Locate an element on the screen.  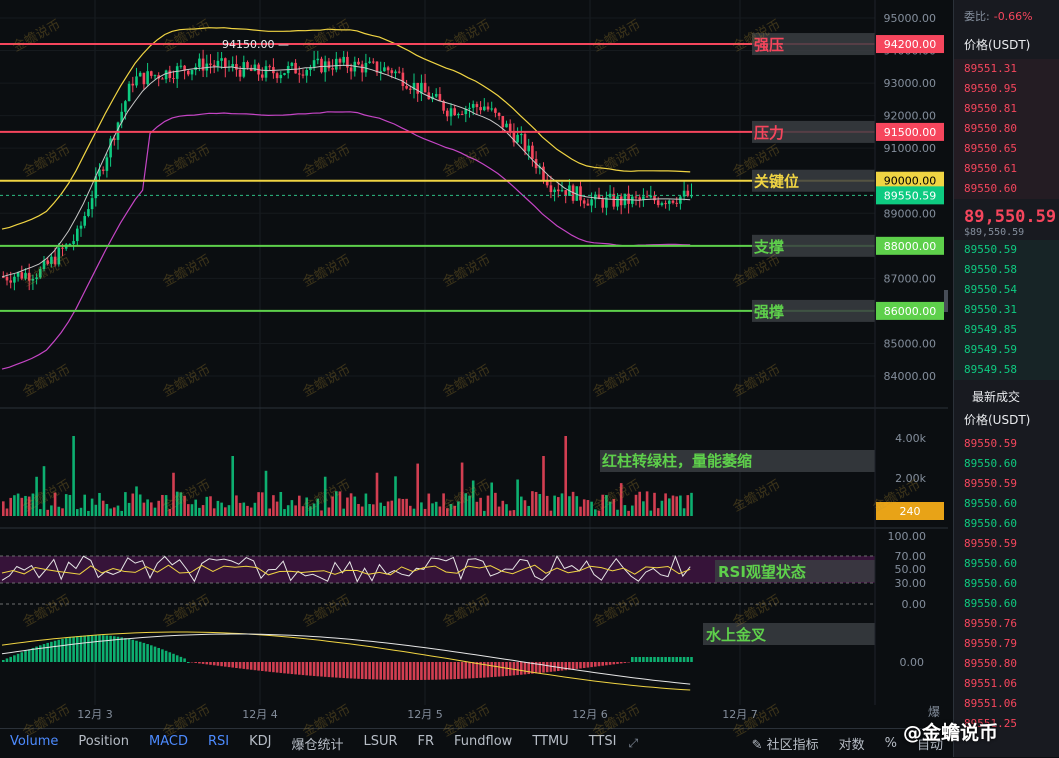
ask-row: 89550.81 is located at coordinates (1006, 109).